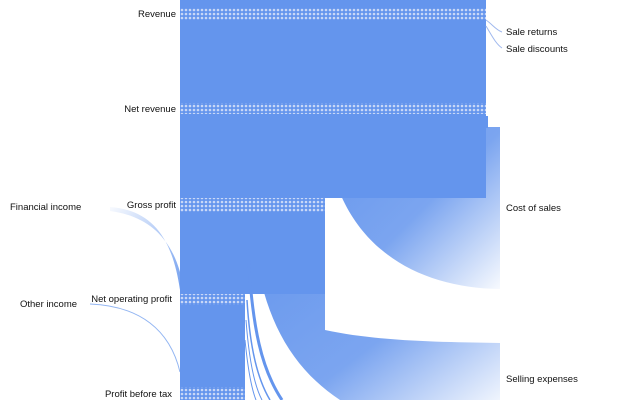  Describe the element at coordinates (412, 201) in the screenshot. I see `flow-cost-of-sales` at that location.